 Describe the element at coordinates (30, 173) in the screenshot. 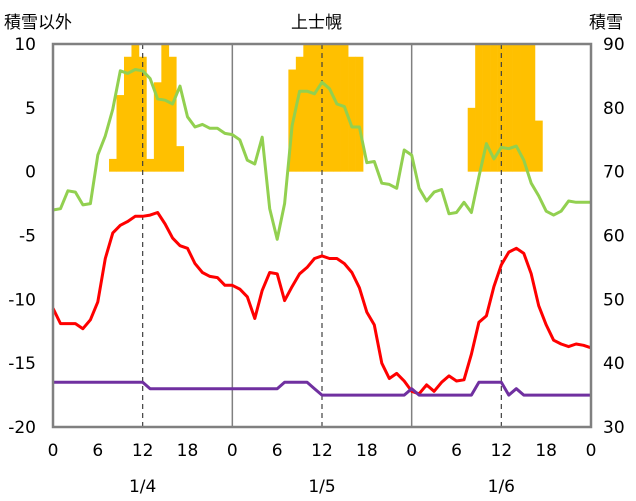

I see `y-tick-label-left: 0` at that location.